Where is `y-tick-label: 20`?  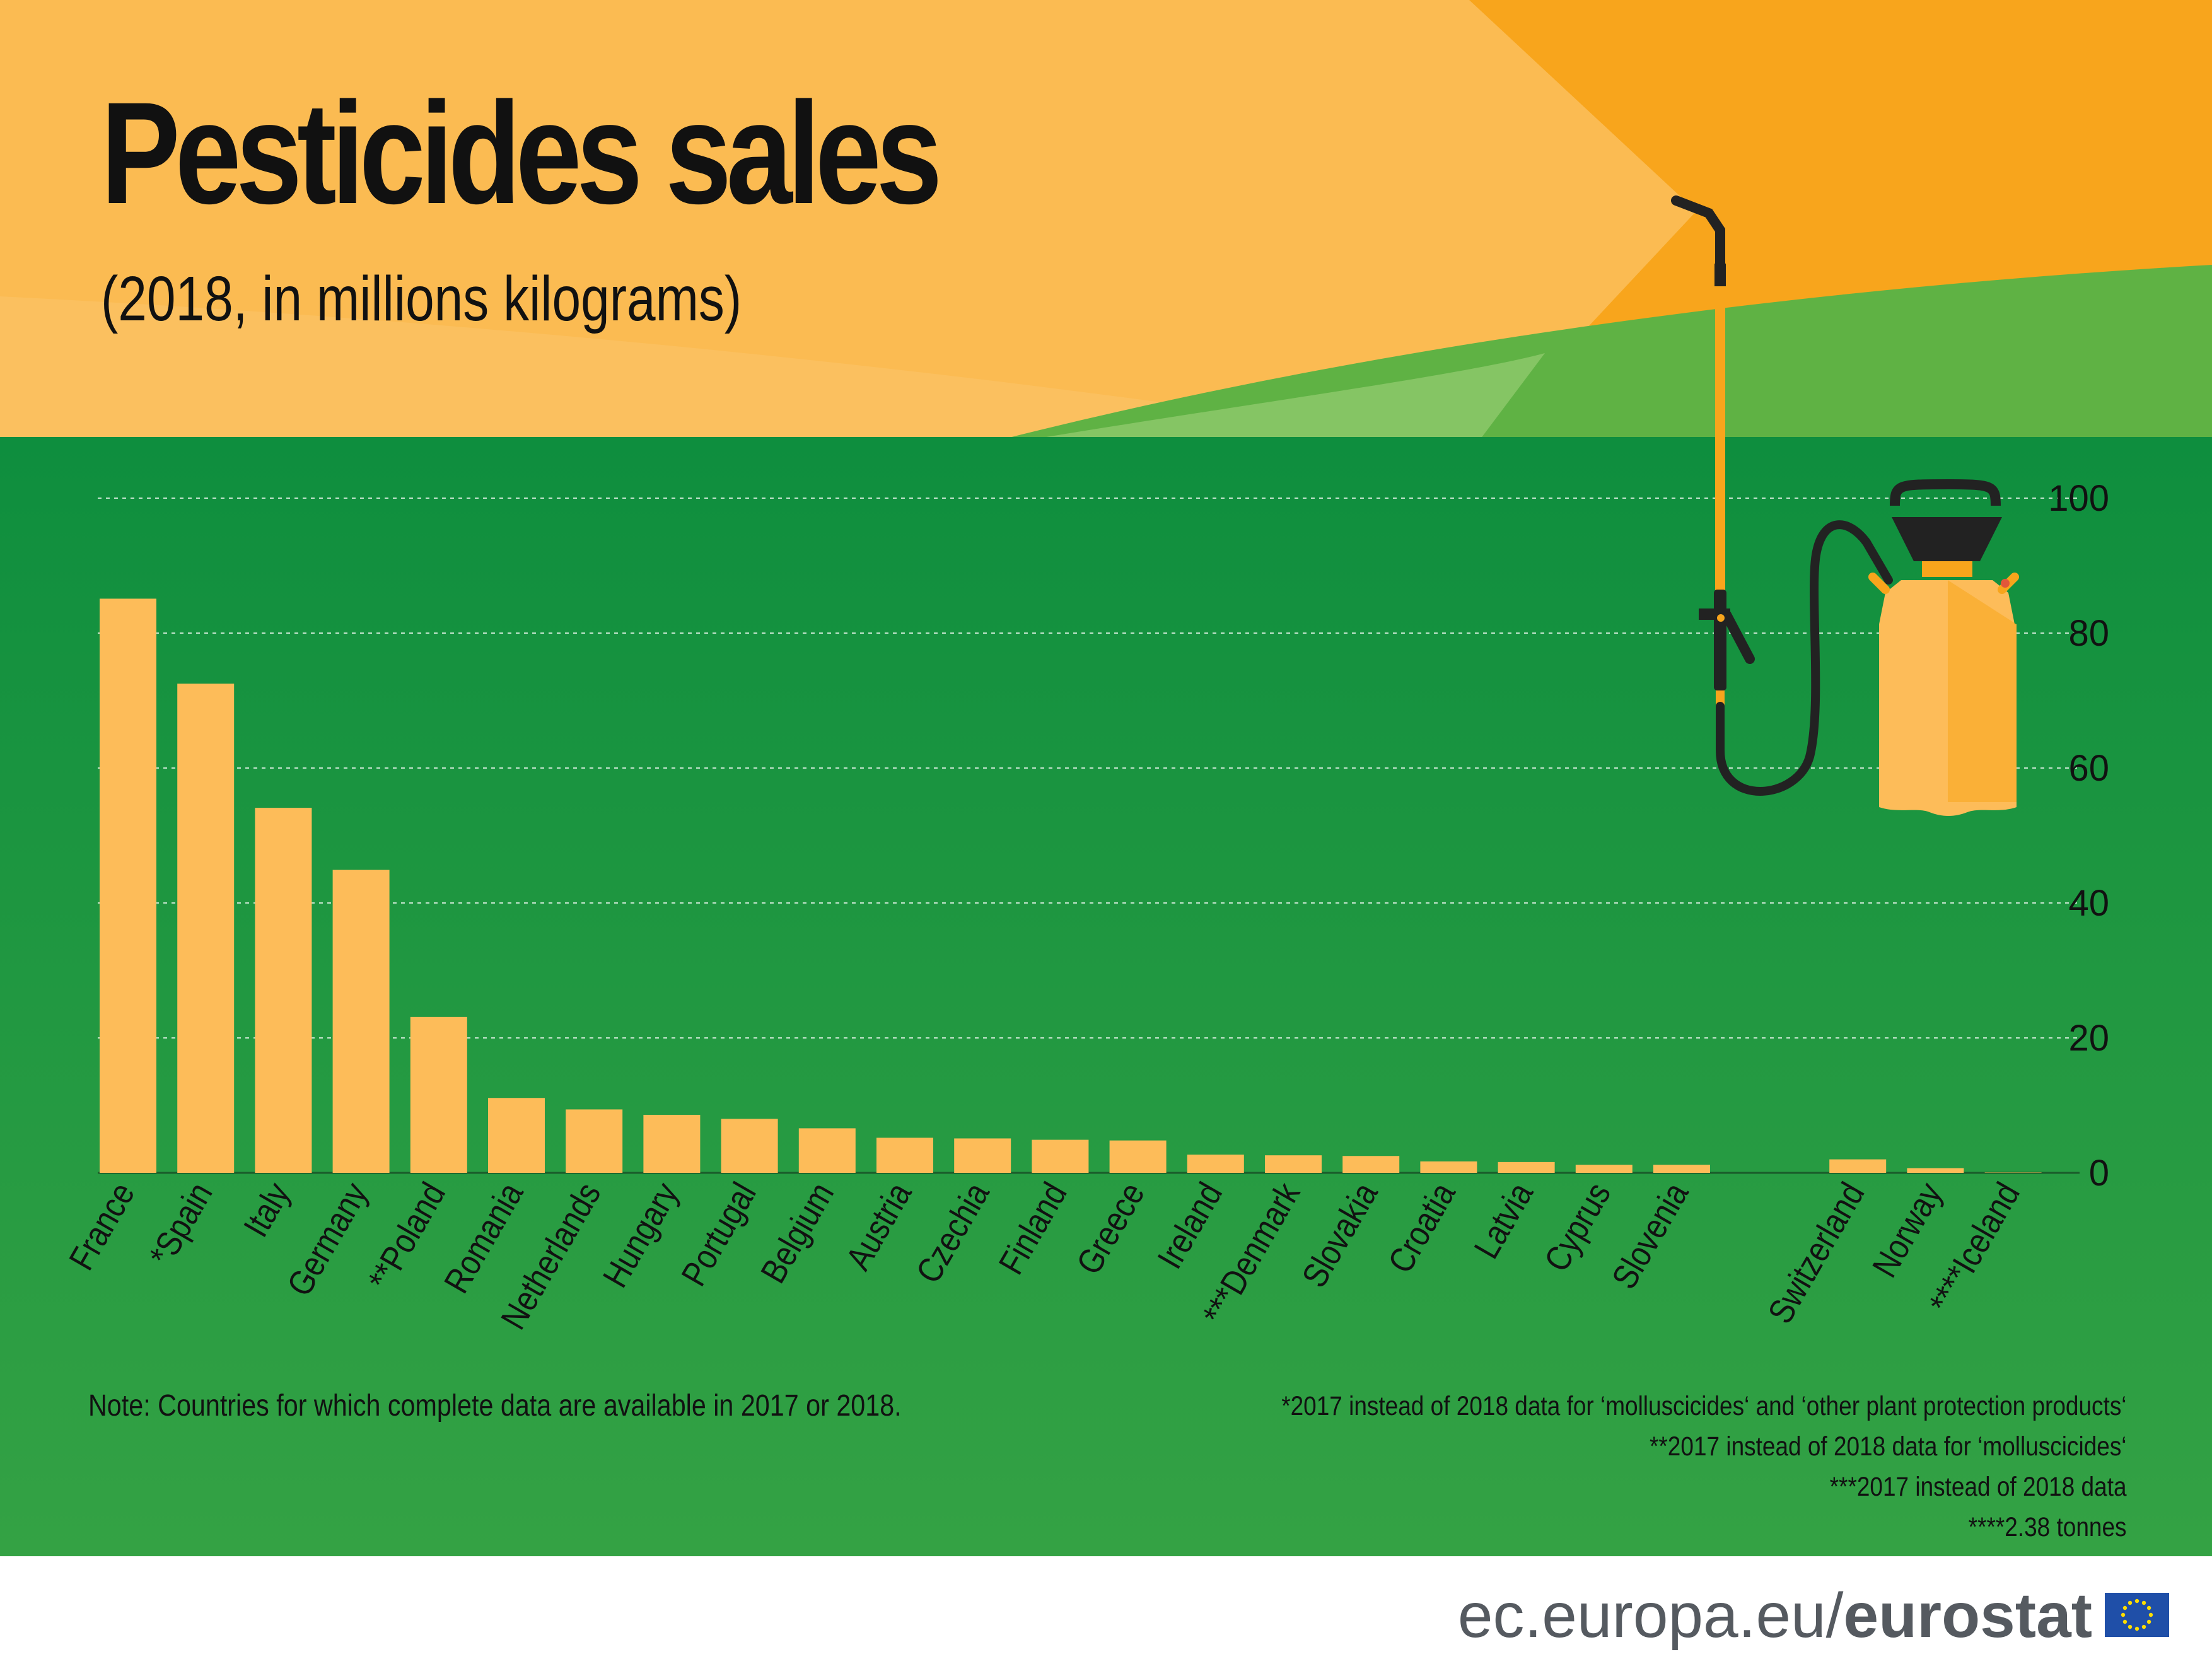 y-tick-label: 20 is located at coordinates (2088, 1038).